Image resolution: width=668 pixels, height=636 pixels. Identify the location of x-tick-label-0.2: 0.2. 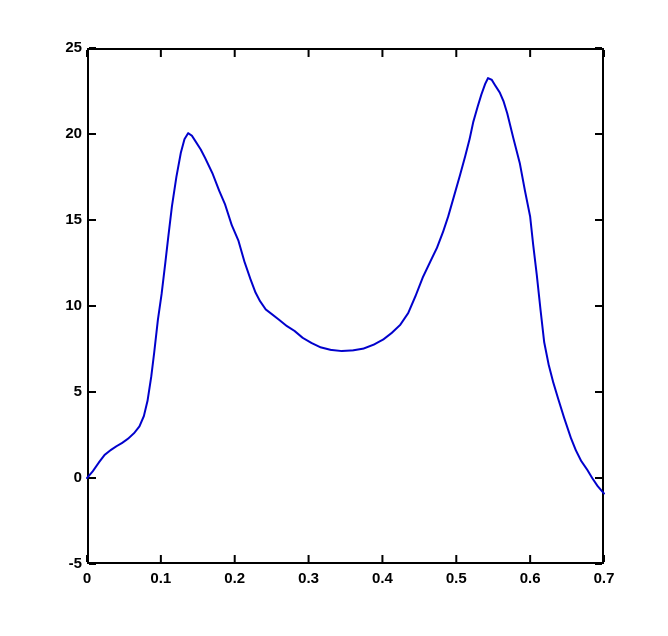
(235, 578).